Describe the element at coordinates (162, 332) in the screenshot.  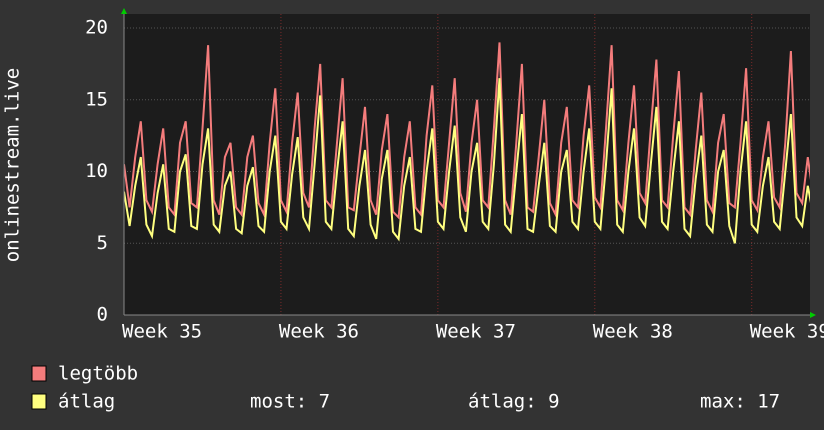
I see `x-tick-label: Week 35` at that location.